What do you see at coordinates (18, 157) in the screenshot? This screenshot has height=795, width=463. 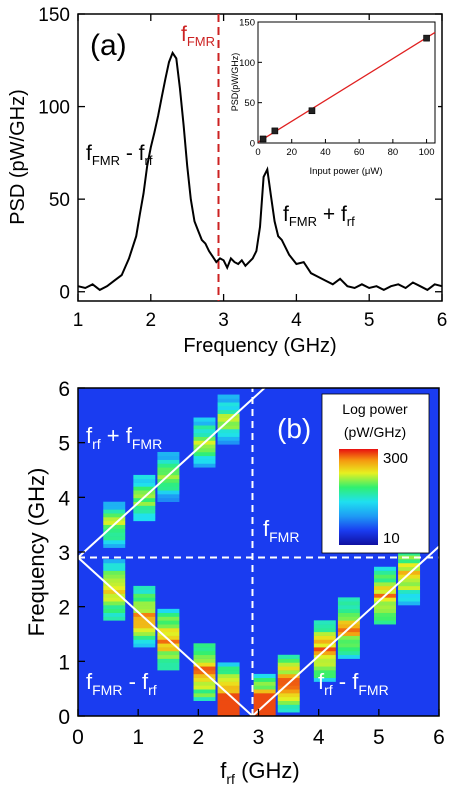 I see `panel-a-y-axis-label: PSD (pW/GHz)` at bounding box center [18, 157].